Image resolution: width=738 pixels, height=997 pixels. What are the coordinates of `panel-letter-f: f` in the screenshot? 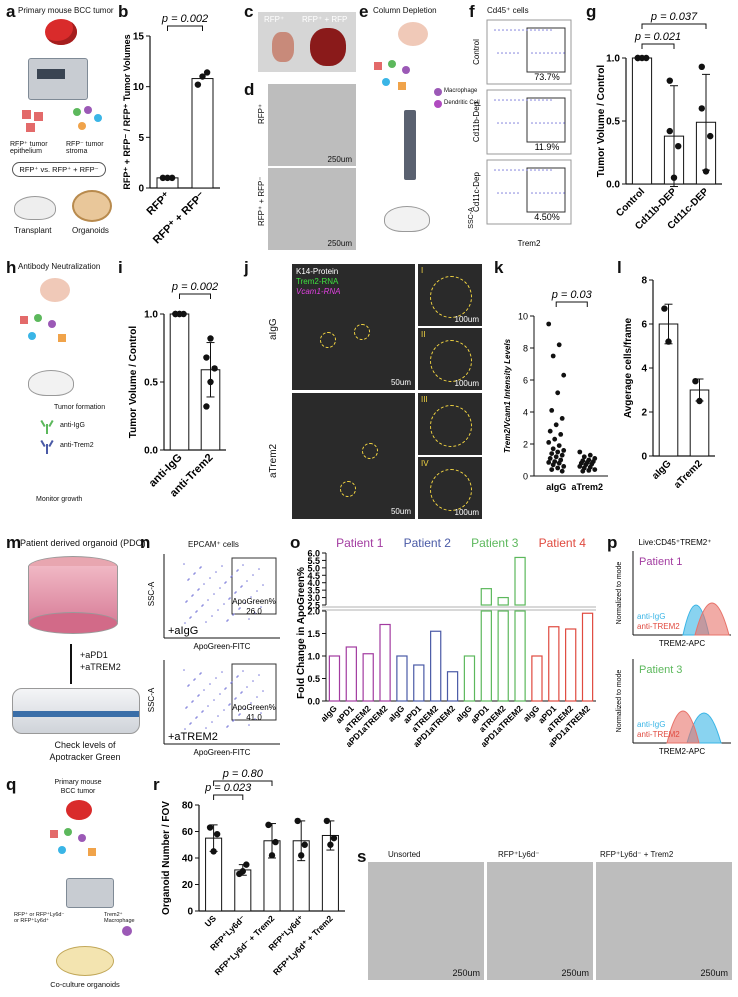 It's located at (472, 11).